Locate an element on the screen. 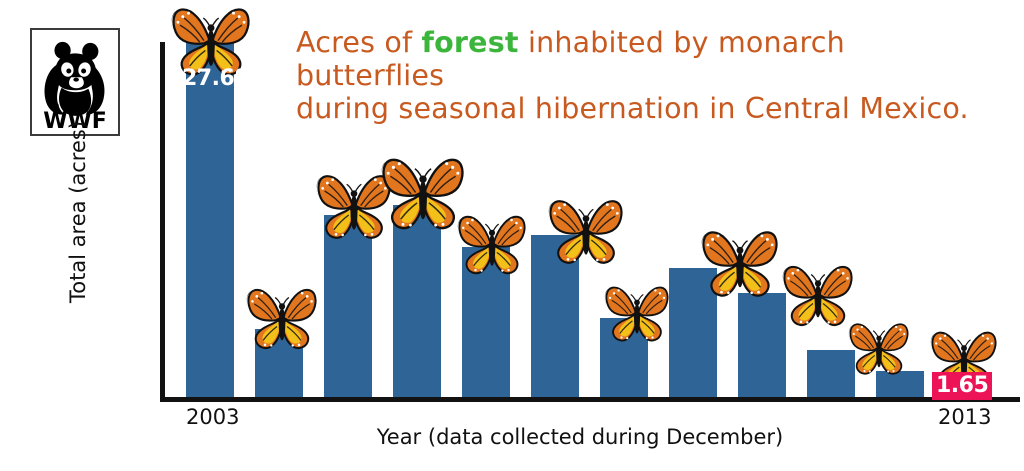 The height and width of the screenshot is (471, 1024). butterfly-icon-2010 is located at coordinates (740, 264).